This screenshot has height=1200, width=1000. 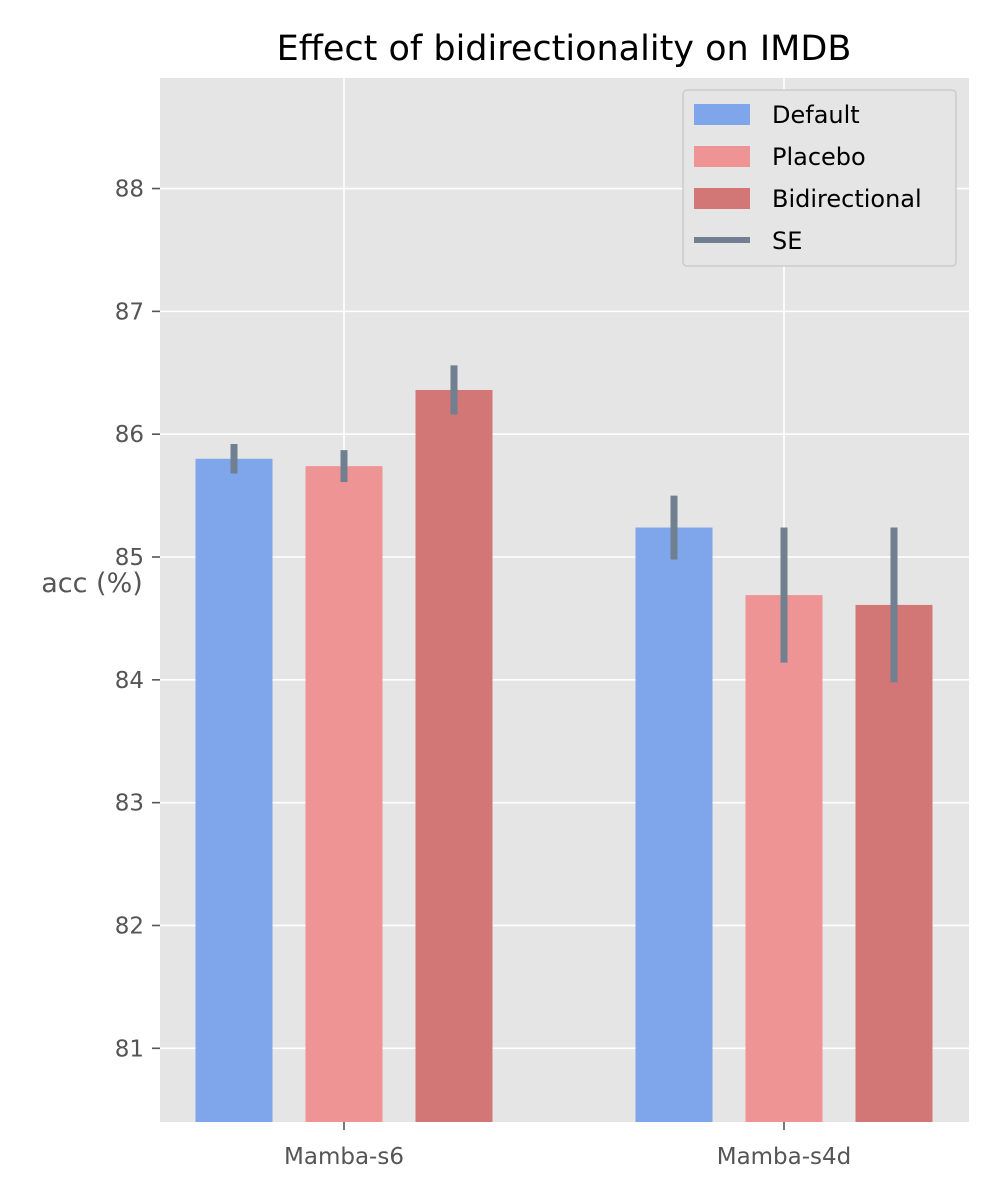 I want to click on legend-box, so click(x=819, y=178).